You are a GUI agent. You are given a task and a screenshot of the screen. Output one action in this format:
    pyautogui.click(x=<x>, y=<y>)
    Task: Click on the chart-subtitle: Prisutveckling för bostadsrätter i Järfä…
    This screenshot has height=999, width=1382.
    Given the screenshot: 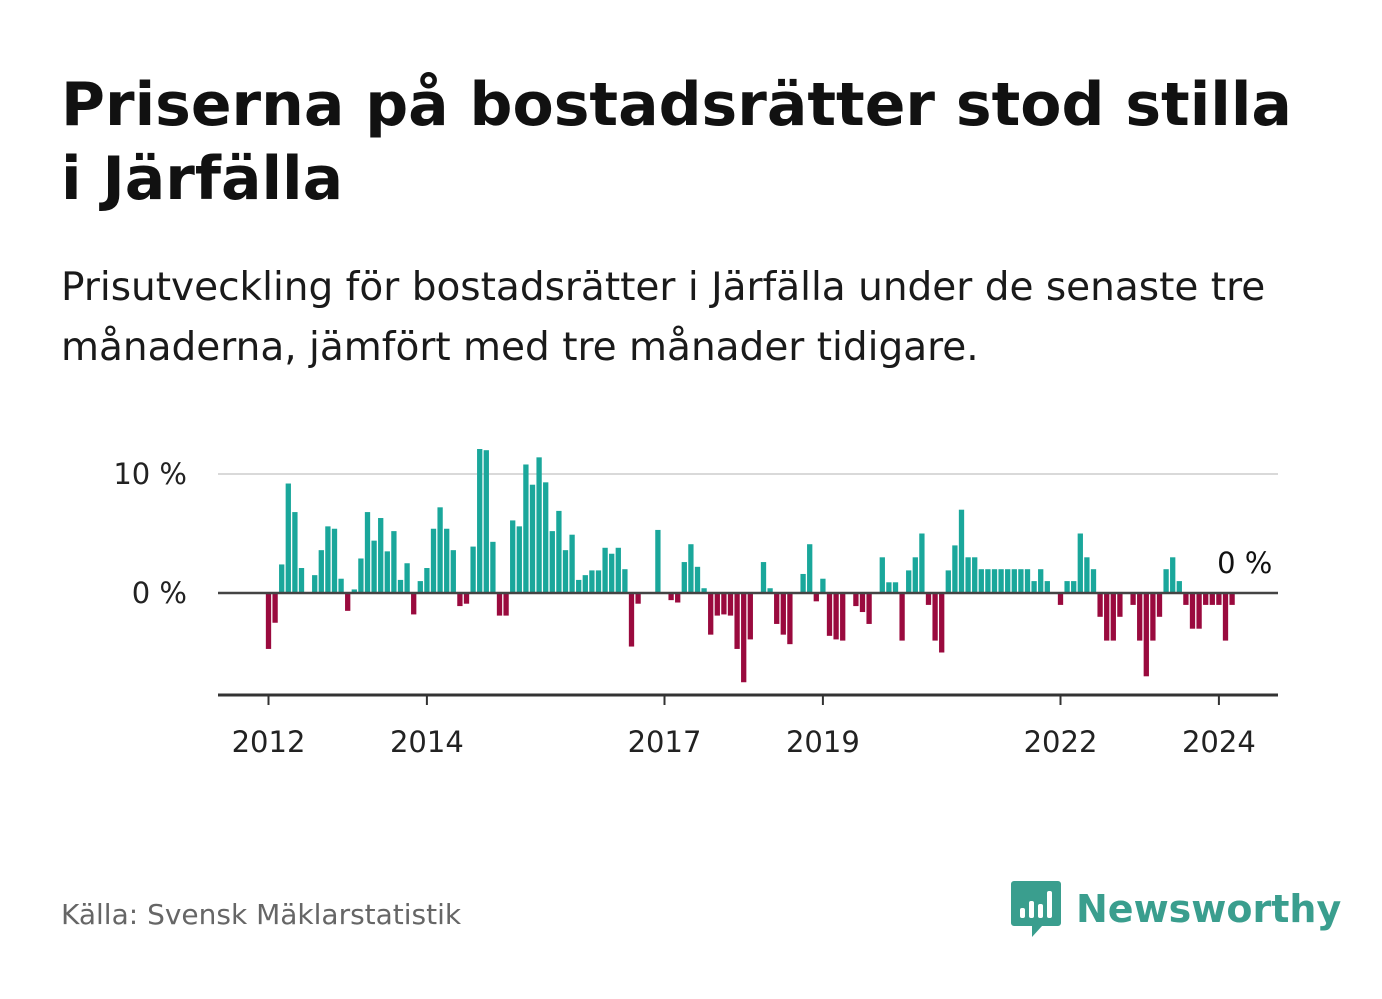 What is the action you would take?
    pyautogui.click(x=663, y=317)
    